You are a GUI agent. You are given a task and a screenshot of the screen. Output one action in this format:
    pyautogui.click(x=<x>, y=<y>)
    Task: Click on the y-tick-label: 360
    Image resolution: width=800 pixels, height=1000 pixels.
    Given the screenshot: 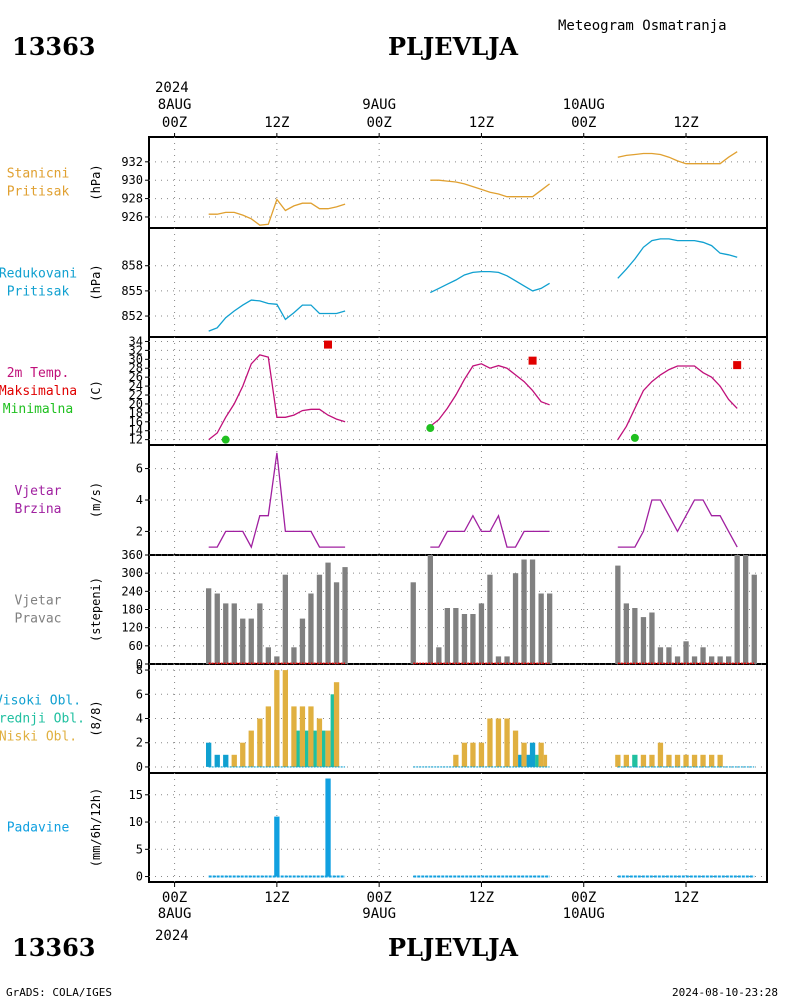 What is the action you would take?
    pyautogui.click(x=132, y=555)
    